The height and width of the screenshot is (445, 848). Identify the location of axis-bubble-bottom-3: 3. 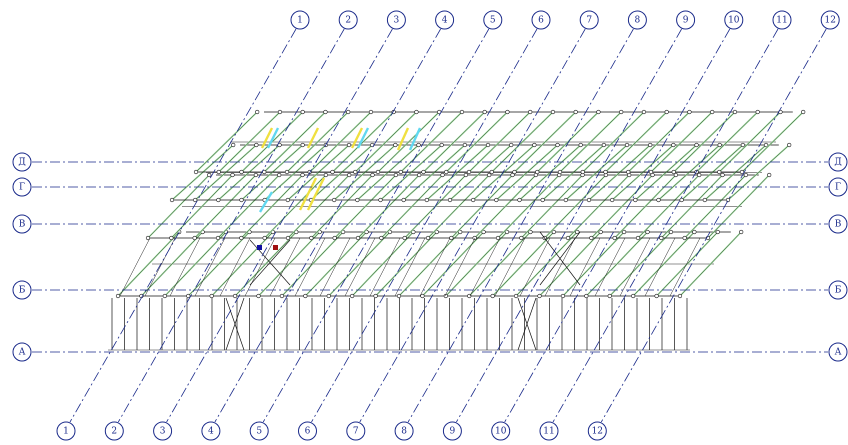
(163, 431).